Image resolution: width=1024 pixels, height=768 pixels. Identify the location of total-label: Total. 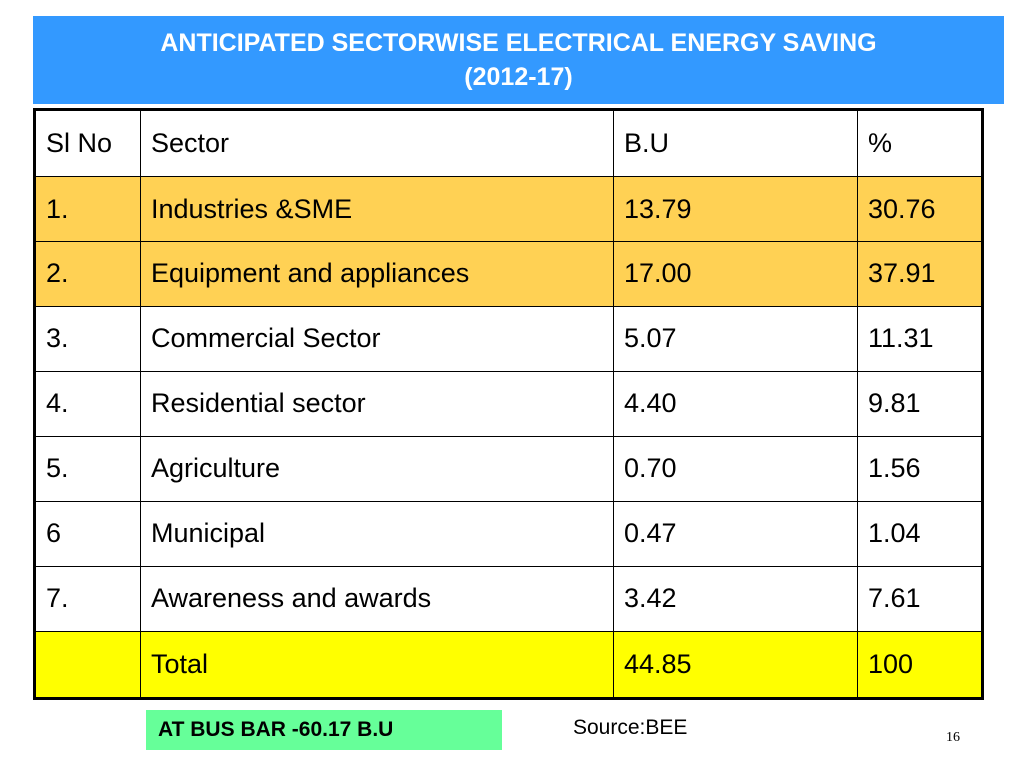
(377, 665).